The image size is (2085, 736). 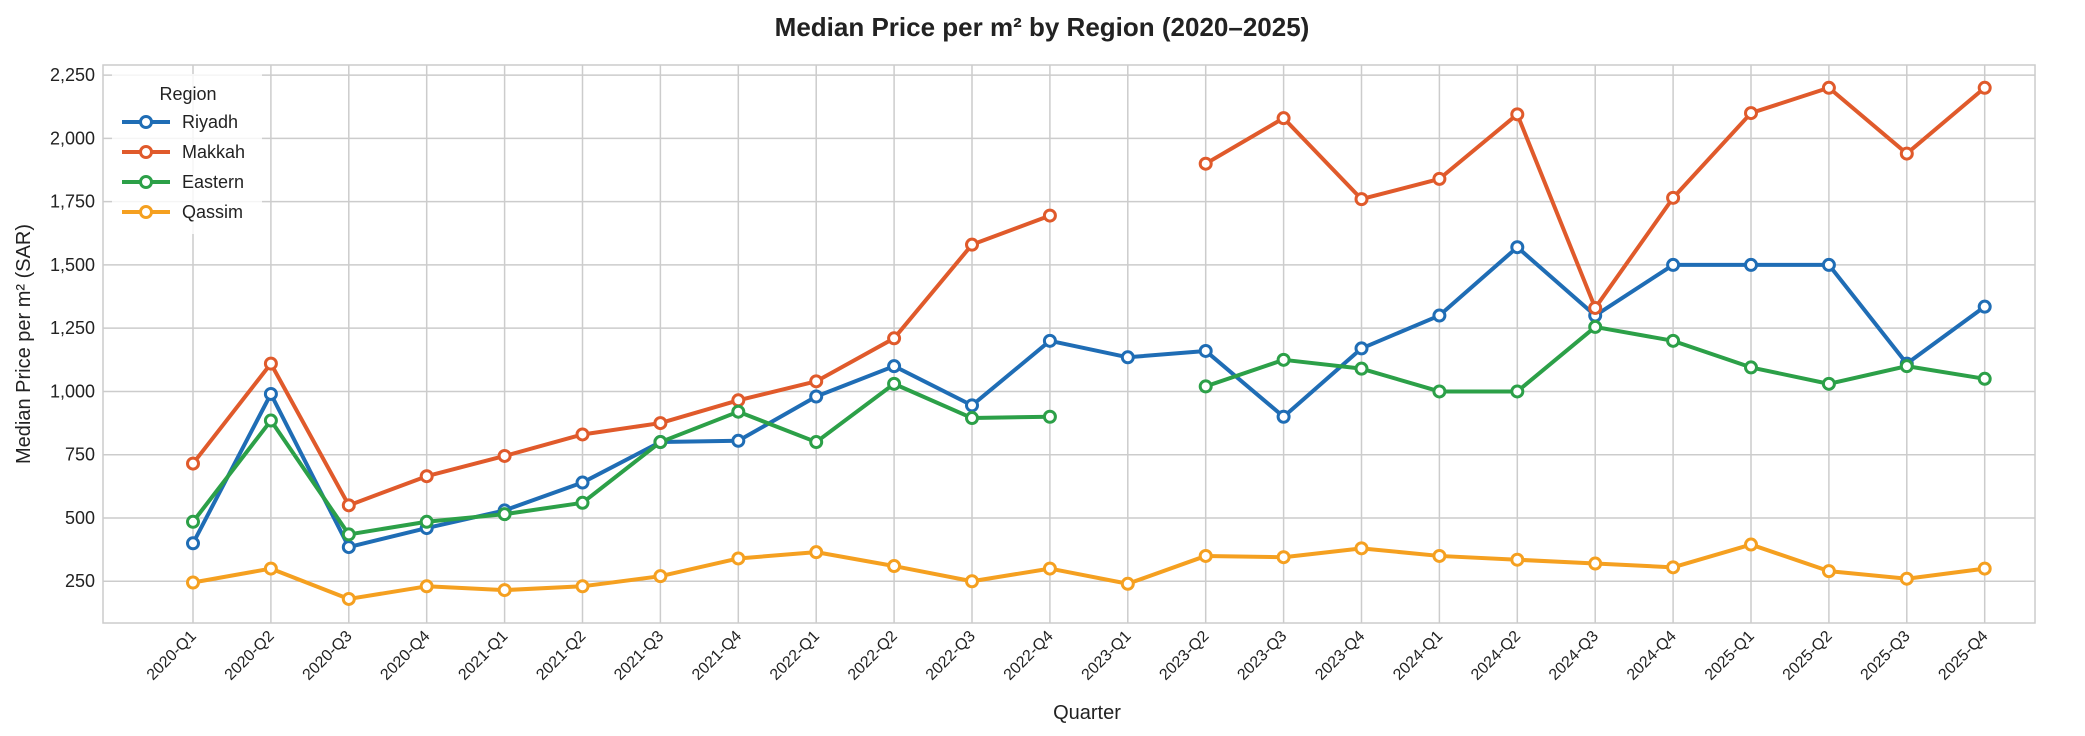 What do you see at coordinates (80, 455) in the screenshot?
I see `y-tick-label: 750` at bounding box center [80, 455].